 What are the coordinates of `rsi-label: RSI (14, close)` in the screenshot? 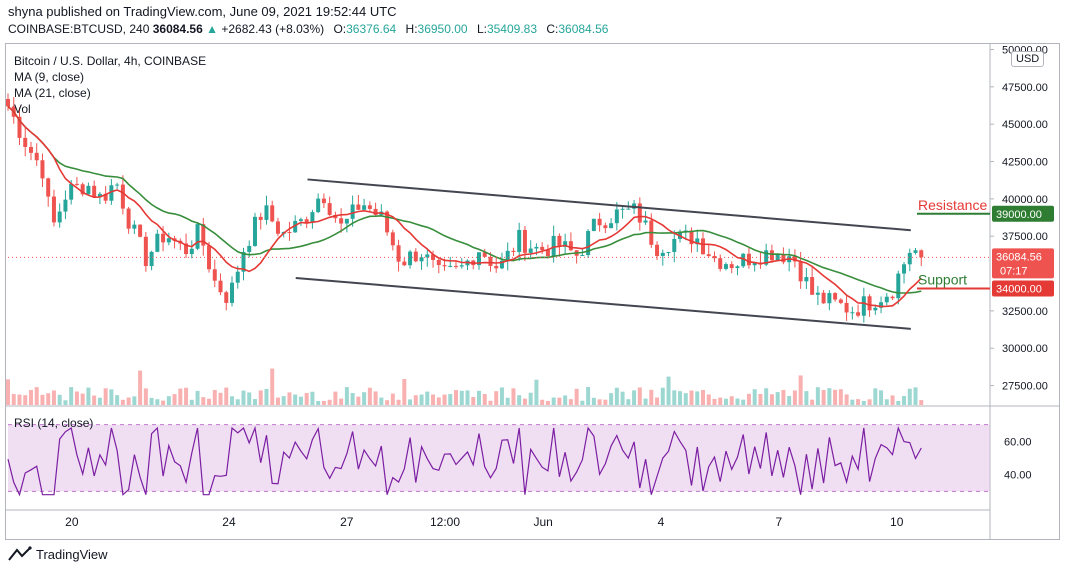 It's located at (54, 423).